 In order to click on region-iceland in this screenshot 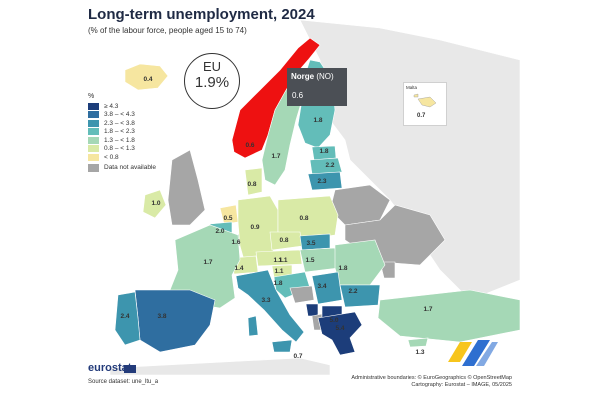, I will do `click(146, 77)`.